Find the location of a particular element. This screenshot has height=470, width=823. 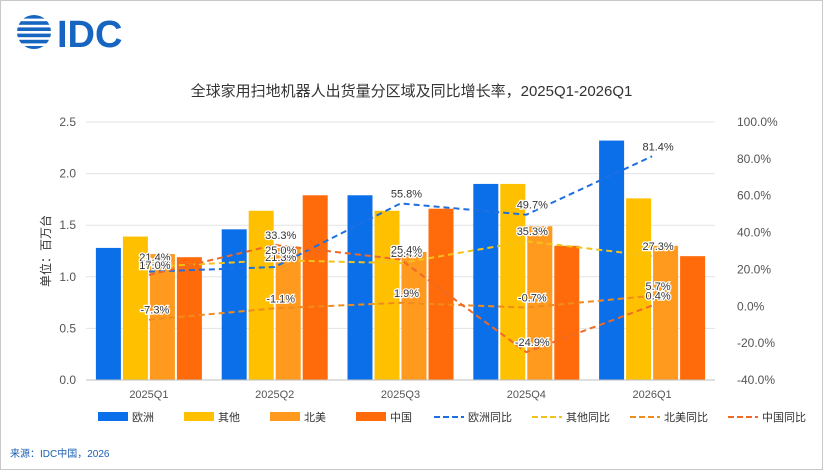

legend-label: 其他 is located at coordinates (229, 417).